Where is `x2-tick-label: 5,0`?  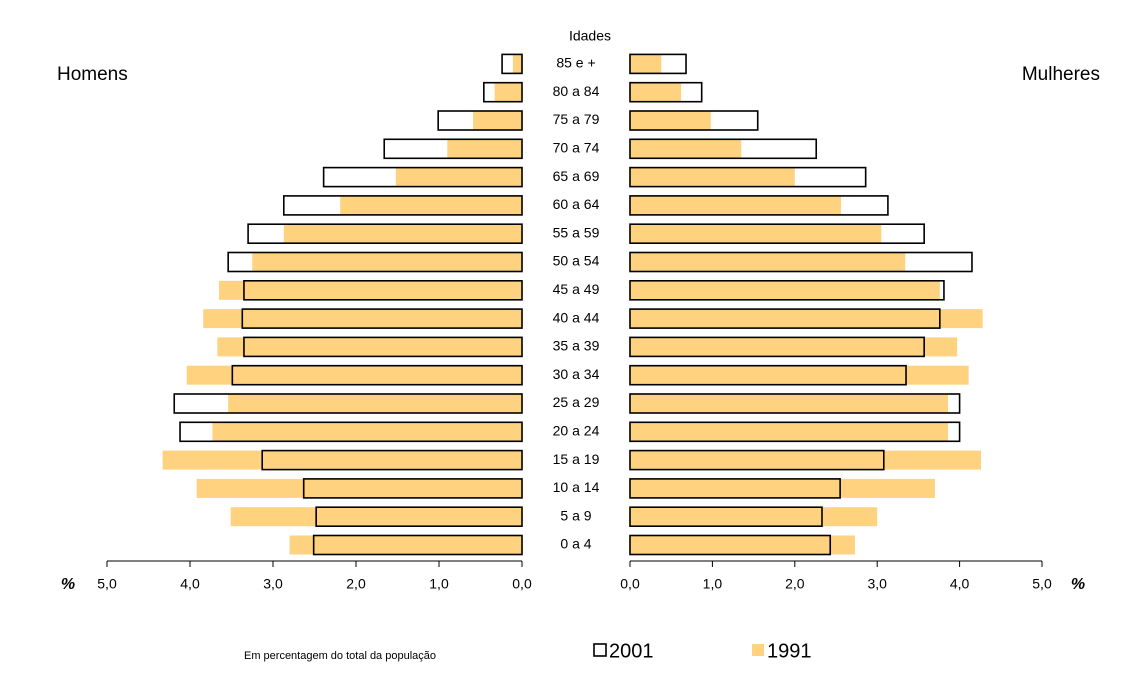 x2-tick-label: 5,0 is located at coordinates (1042, 584).